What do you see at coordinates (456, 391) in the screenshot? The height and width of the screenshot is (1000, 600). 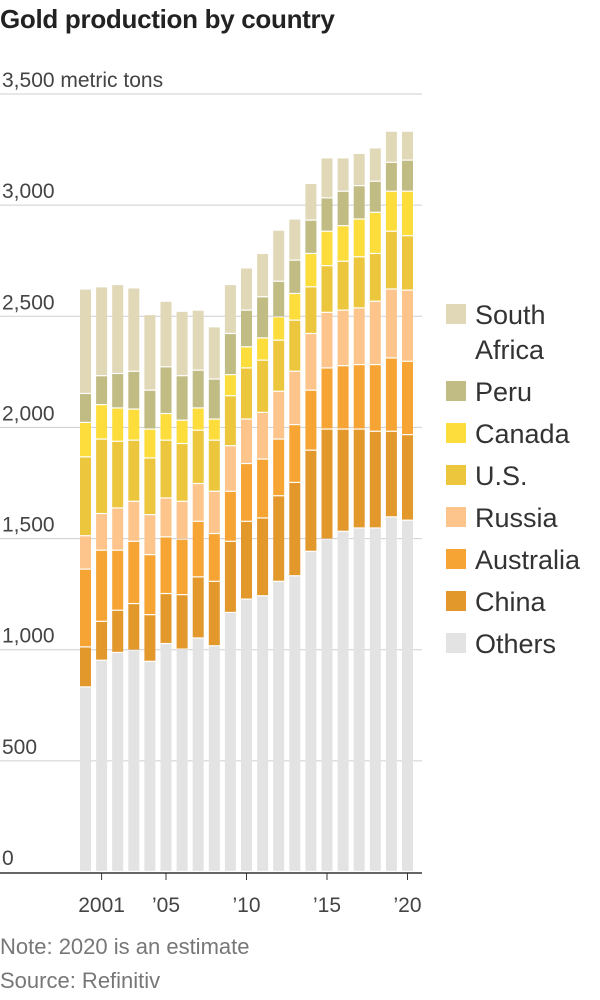 I see `legend-swatch-peru` at bounding box center [456, 391].